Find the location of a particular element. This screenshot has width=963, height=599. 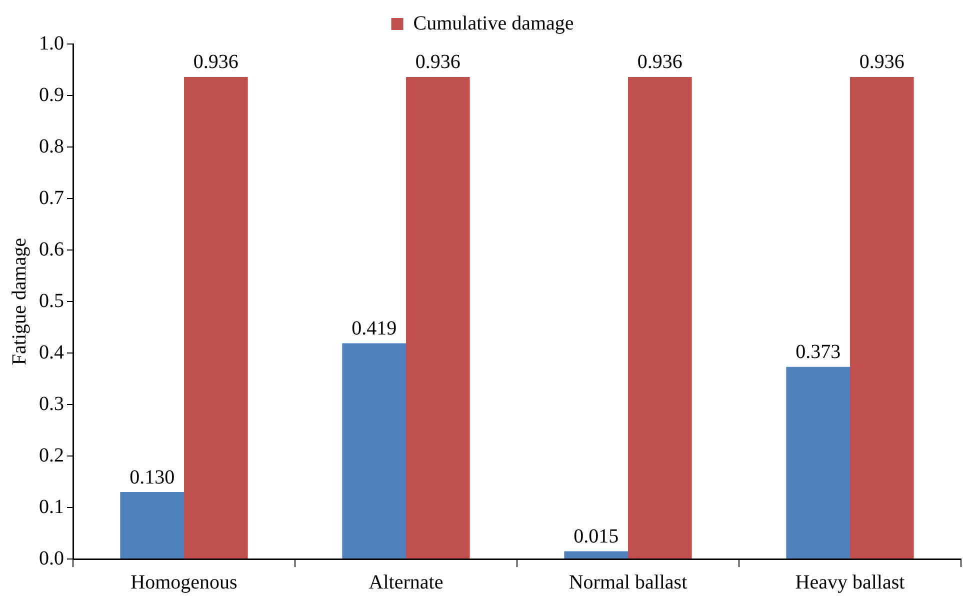

x-tick-label: Alternate is located at coordinates (406, 582).